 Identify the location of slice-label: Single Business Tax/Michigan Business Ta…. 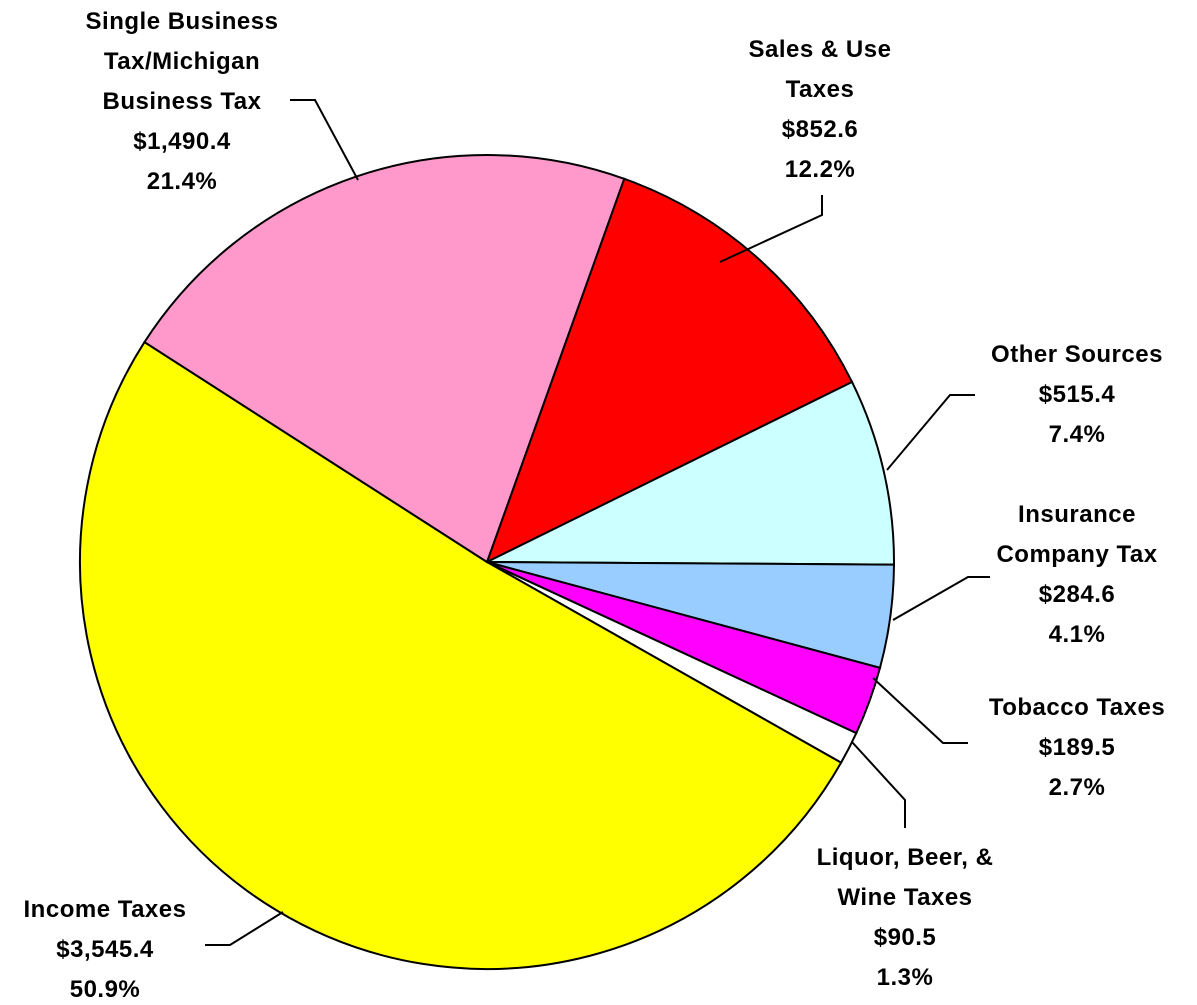
(182, 102).